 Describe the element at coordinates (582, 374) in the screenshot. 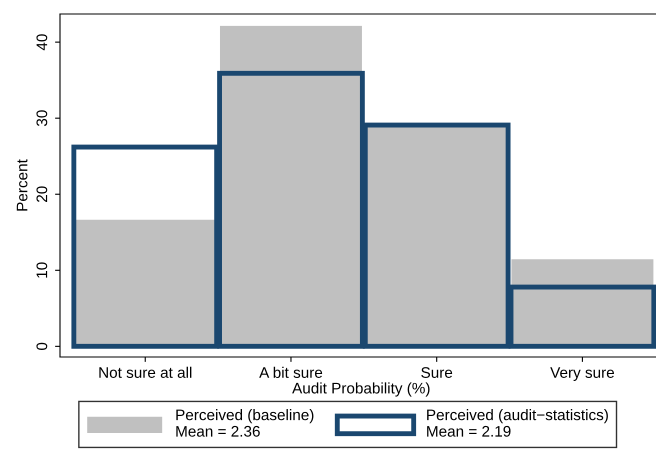

I see `x-tick-label: Very sure` at that location.